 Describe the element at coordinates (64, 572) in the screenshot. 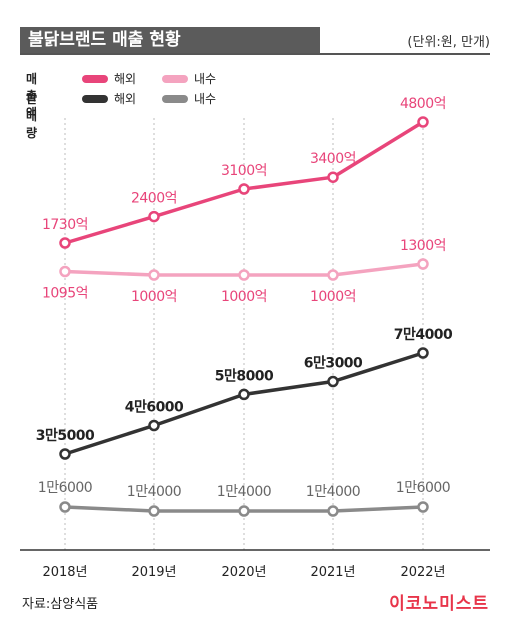

I see `x-tick-label: 2018년` at that location.